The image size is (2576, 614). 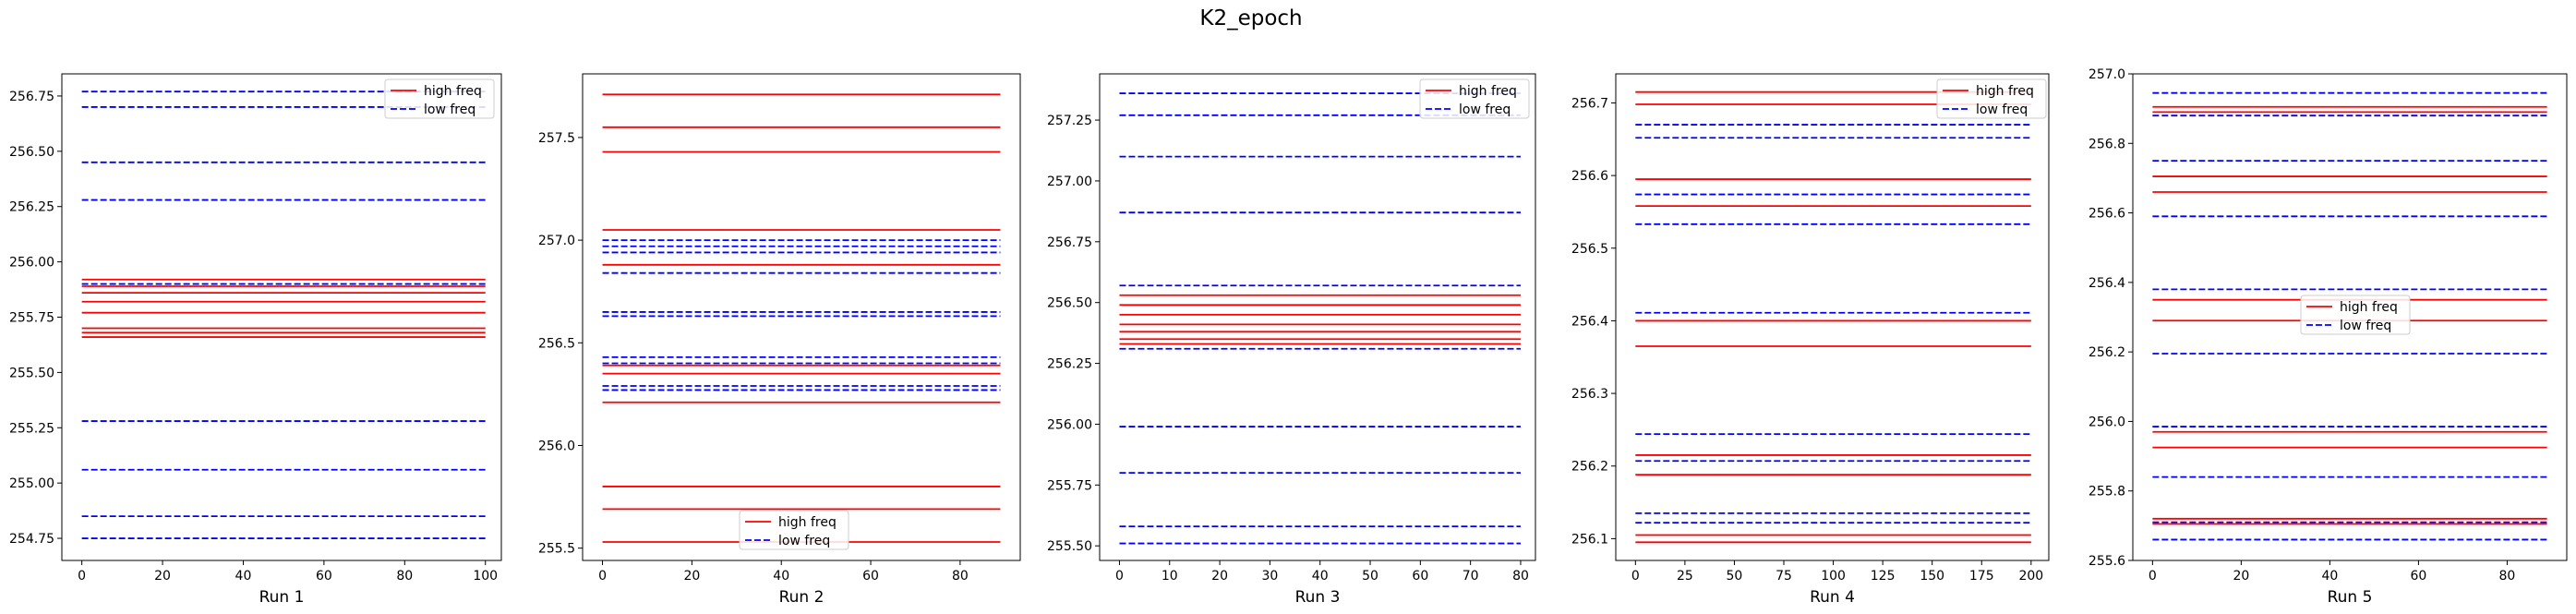 I want to click on y-tick-label: 256.3, so click(x=1589, y=394).